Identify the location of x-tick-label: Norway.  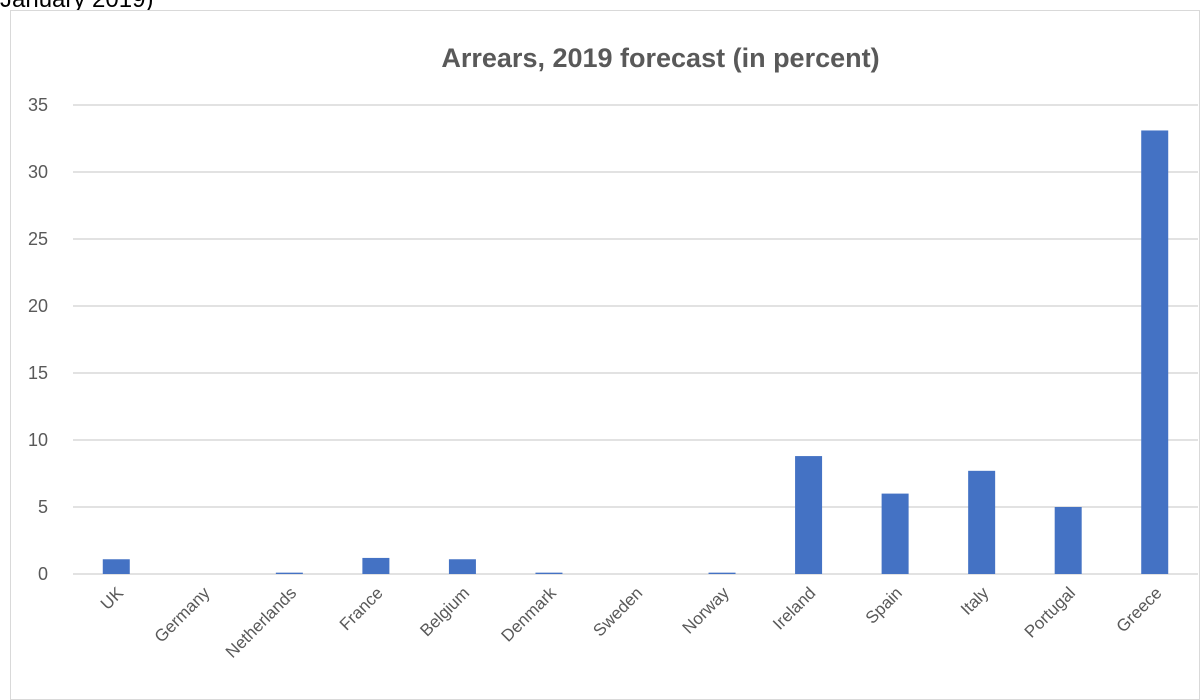
(706, 610).